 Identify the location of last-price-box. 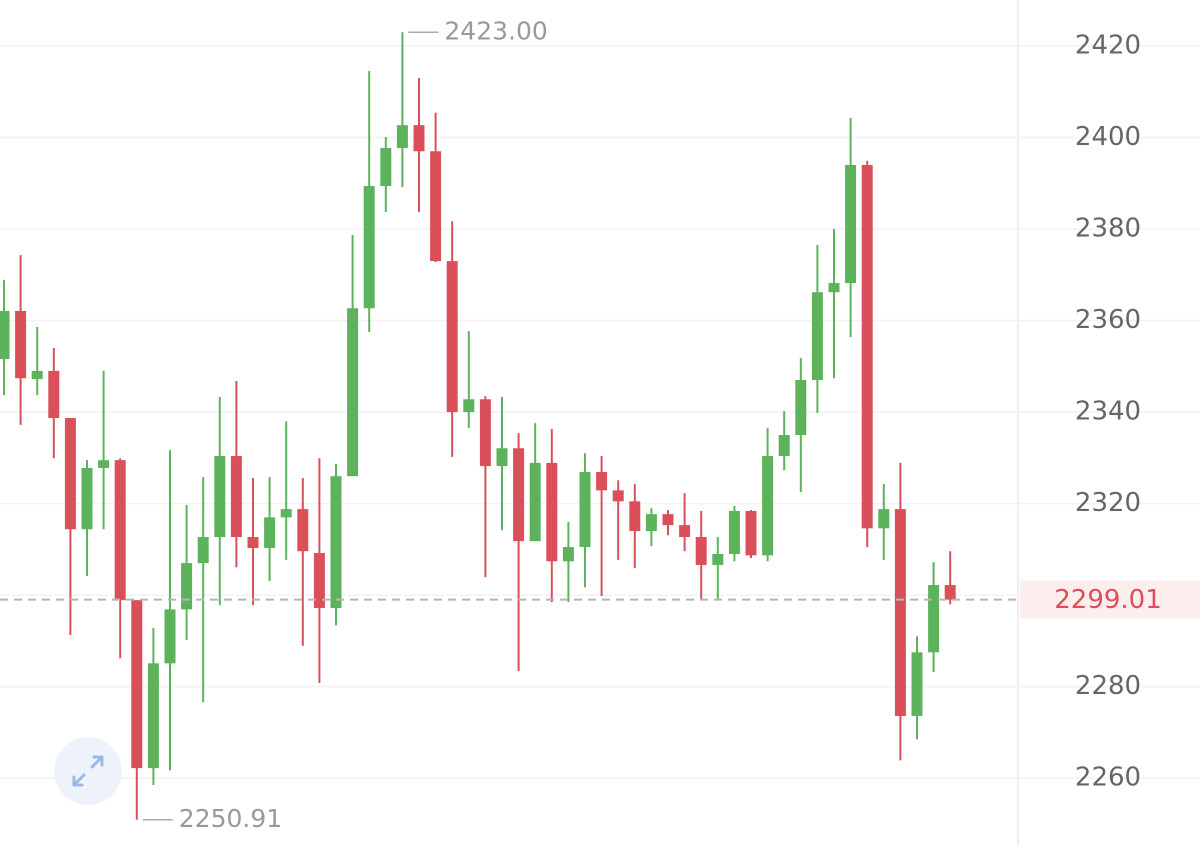
(1110, 599).